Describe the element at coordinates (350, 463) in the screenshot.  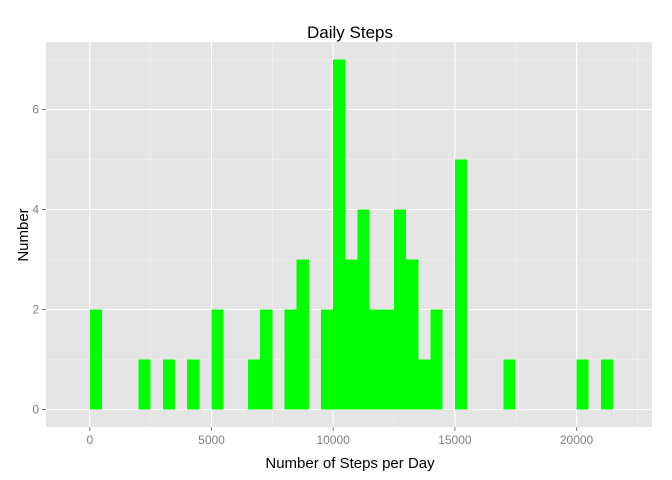
I see `x-axis-title: Number of Steps per Day` at that location.